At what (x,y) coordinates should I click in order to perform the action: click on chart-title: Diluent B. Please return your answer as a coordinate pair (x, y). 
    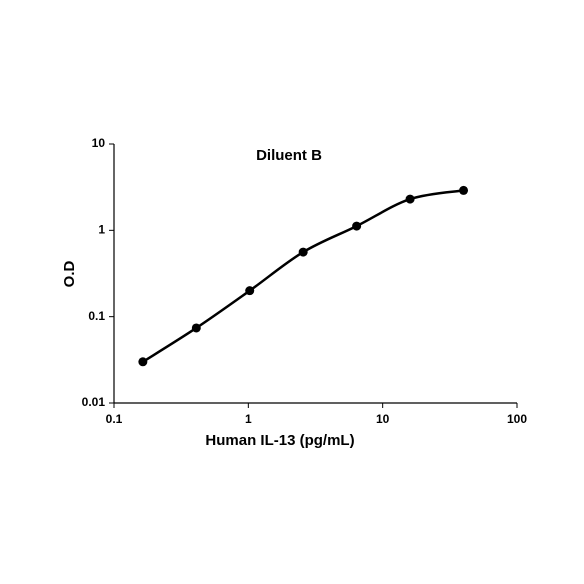
    Looking at the image, I should click on (289, 155).